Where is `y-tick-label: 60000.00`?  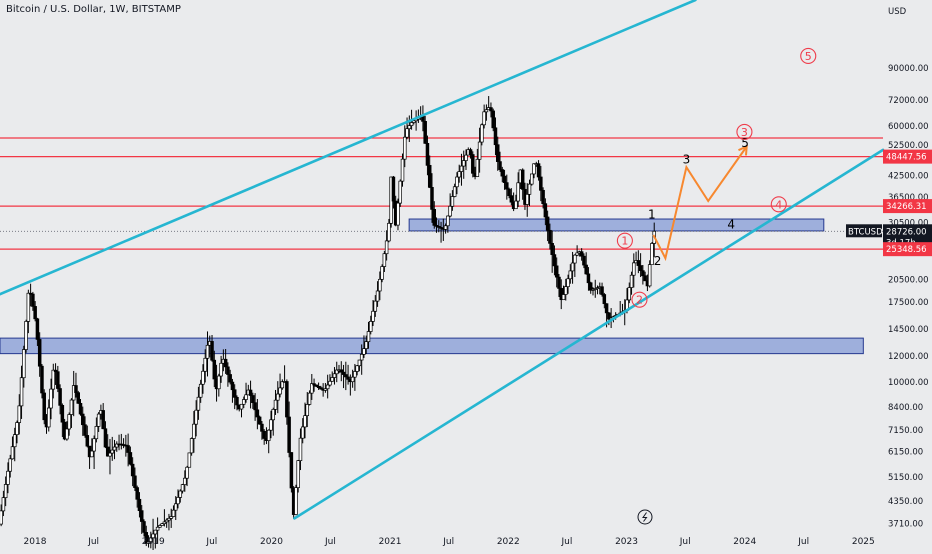
y-tick-label: 60000.00 is located at coordinates (908, 127).